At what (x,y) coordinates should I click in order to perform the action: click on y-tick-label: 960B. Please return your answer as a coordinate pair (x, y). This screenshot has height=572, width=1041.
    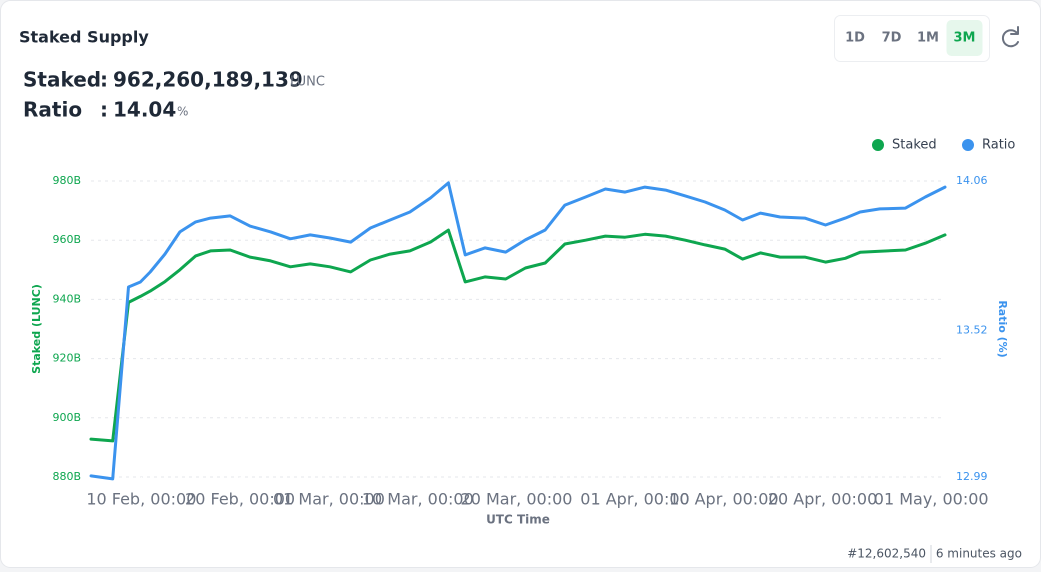
    Looking at the image, I should click on (66, 239).